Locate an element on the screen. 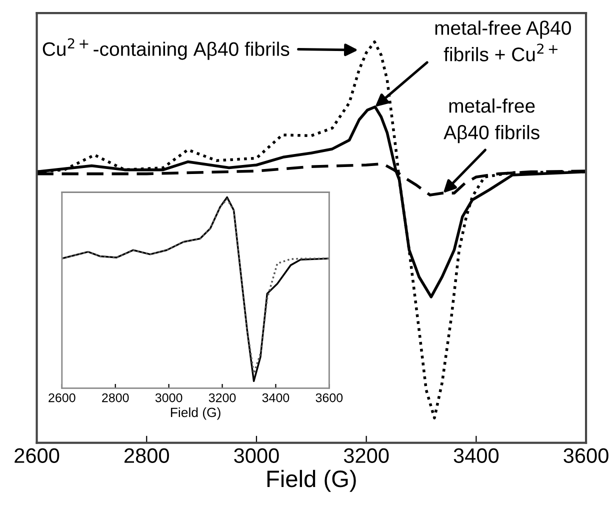 The height and width of the screenshot is (521, 613). annotation: Cu$^{2+}$-containing Aβ40 fibrils is located at coordinates (166, 49).